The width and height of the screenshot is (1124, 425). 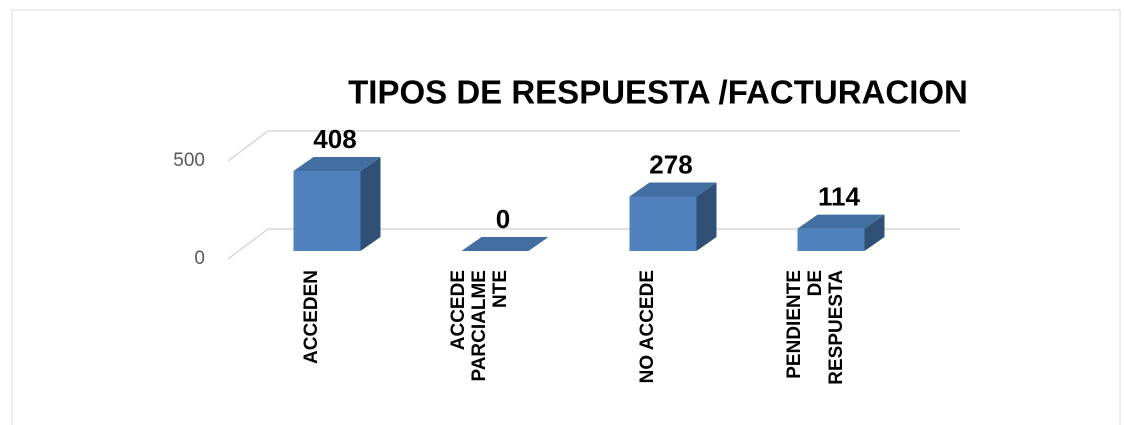 What do you see at coordinates (670, 164) in the screenshot?
I see `value-label: 278` at bounding box center [670, 164].